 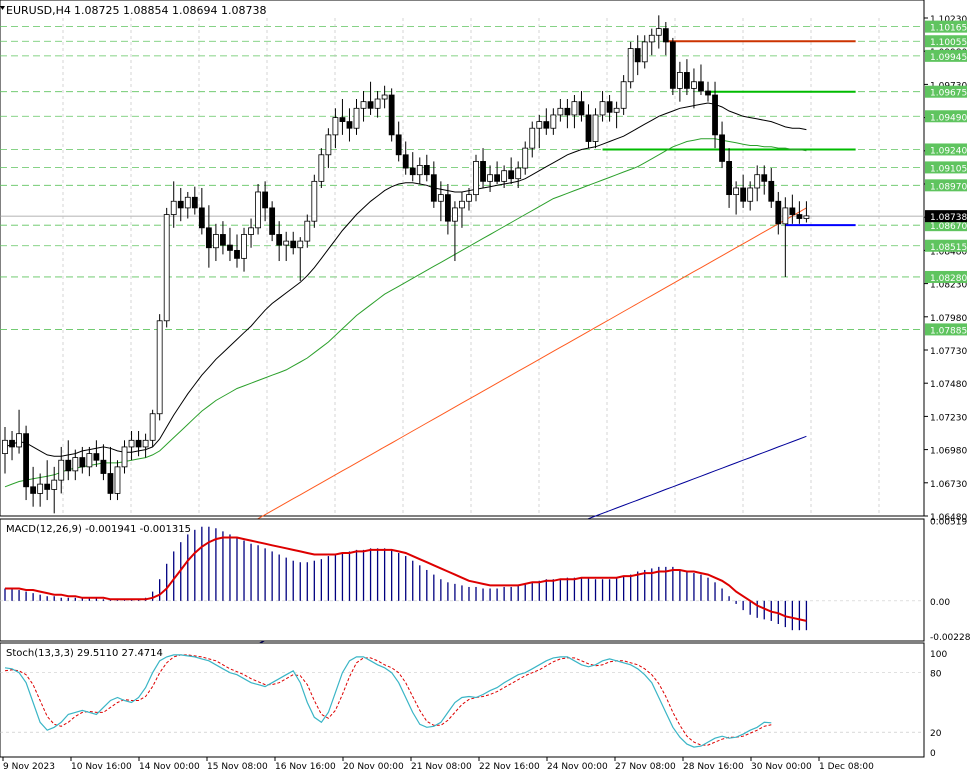 What do you see at coordinates (98, 529) in the screenshot?
I see `macd-title: MACD(12,26,9) -0.001941 -0.001315` at bounding box center [98, 529].